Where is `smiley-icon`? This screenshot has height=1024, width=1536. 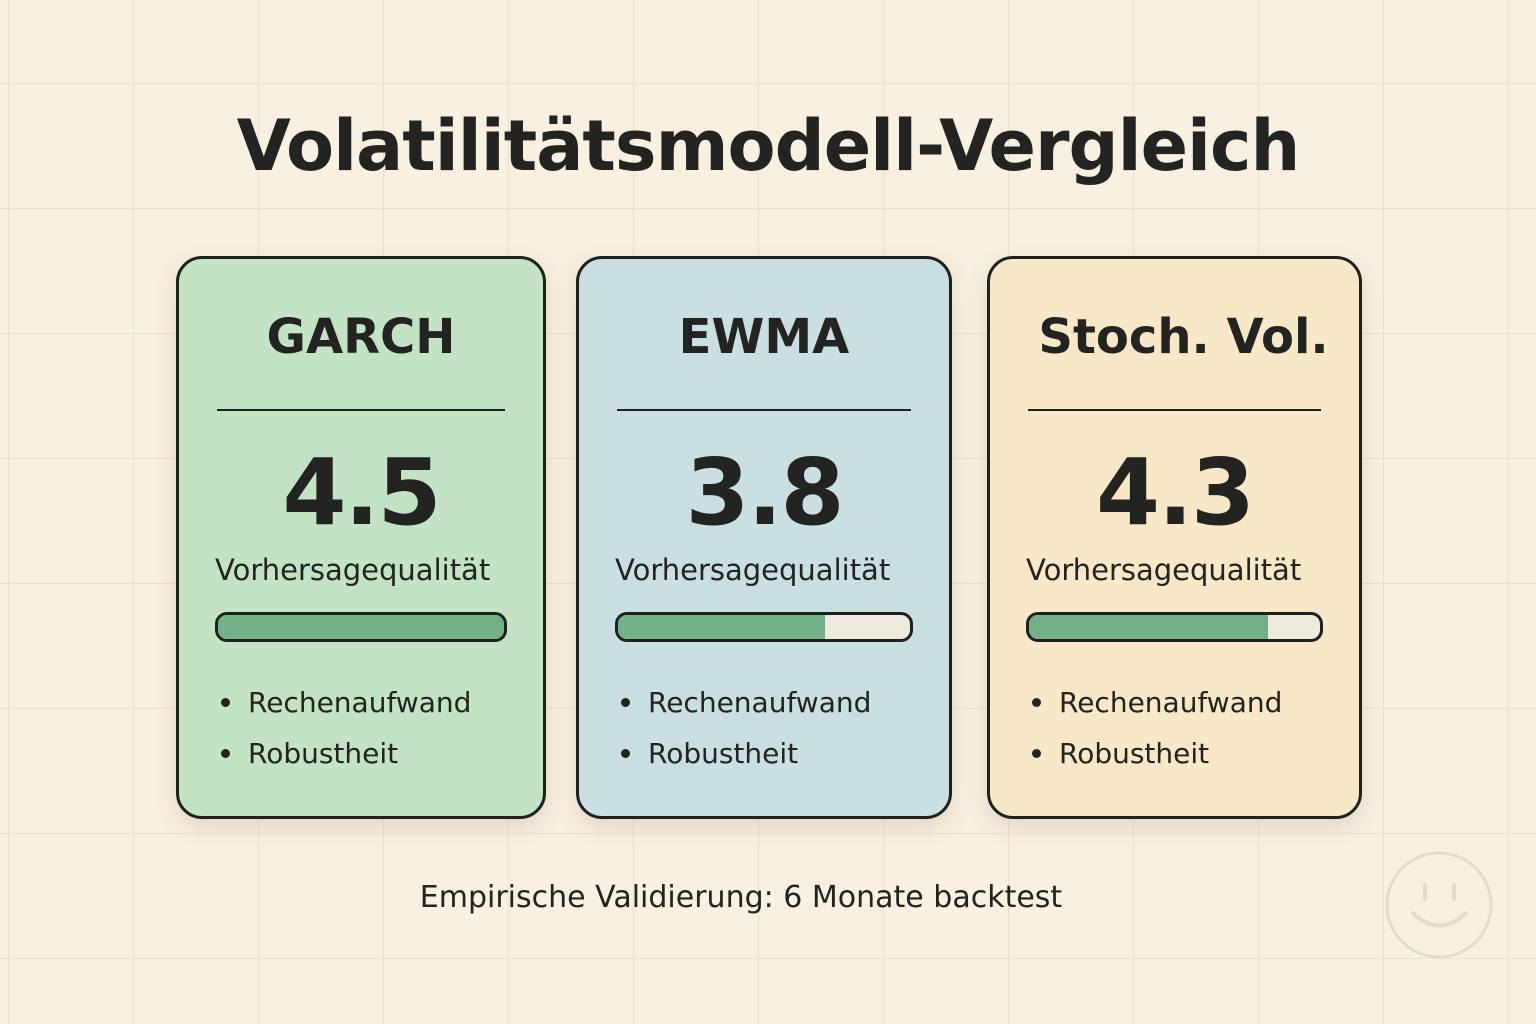 smiley-icon is located at coordinates (1439, 905).